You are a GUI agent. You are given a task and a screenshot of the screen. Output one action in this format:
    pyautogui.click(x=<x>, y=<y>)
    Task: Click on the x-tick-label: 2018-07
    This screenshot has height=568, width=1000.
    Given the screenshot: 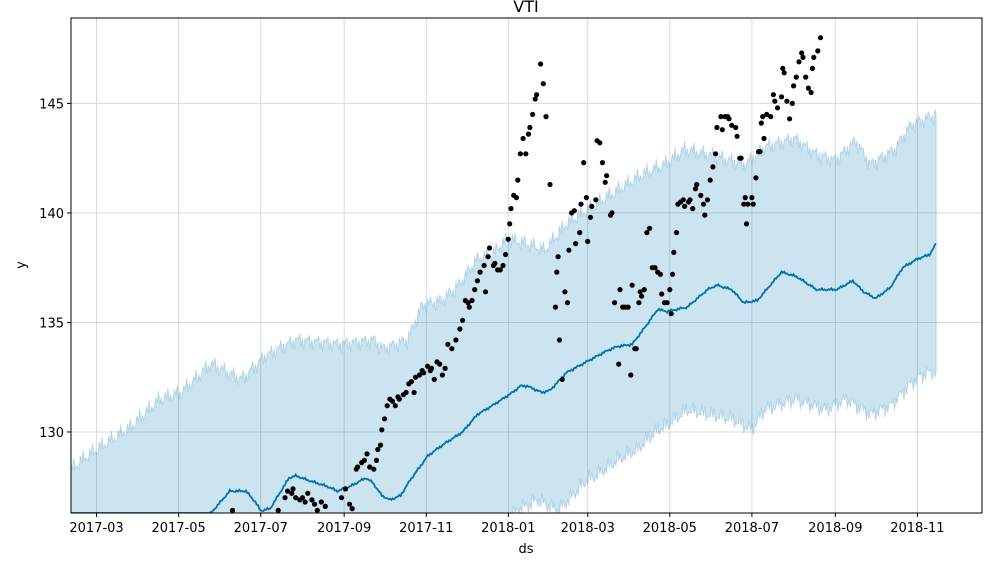 What is the action you would take?
    pyautogui.click(x=752, y=528)
    